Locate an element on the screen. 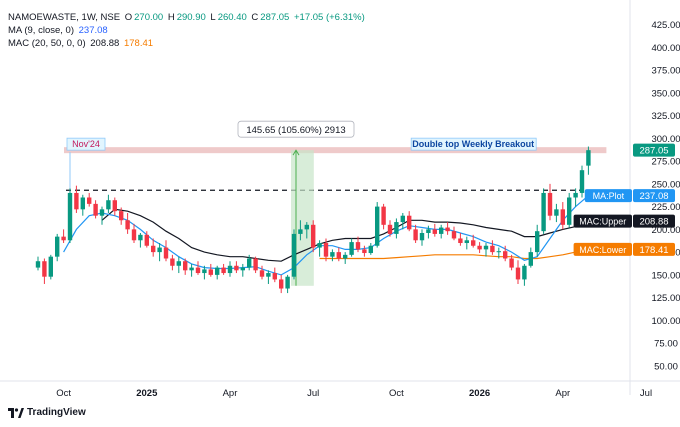  price-tag-value: 287.05 is located at coordinates (653, 151).